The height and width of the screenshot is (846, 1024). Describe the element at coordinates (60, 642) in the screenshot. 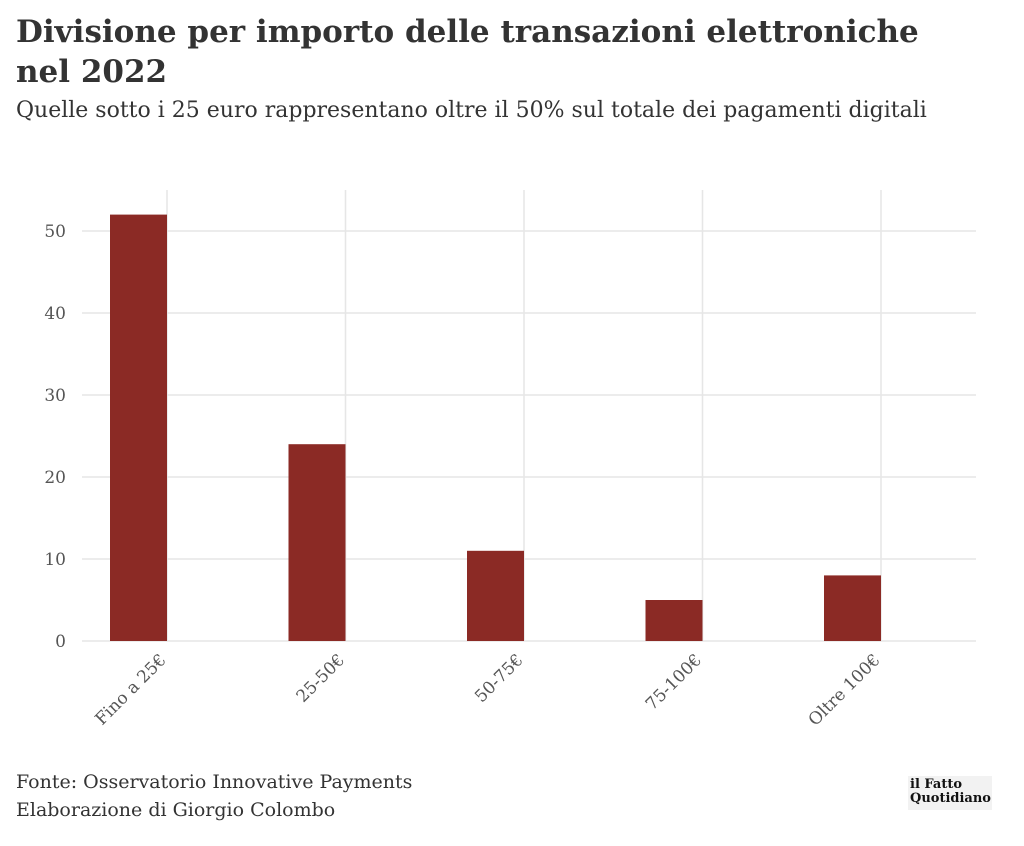

I see `y-tick-label: 0` at that location.